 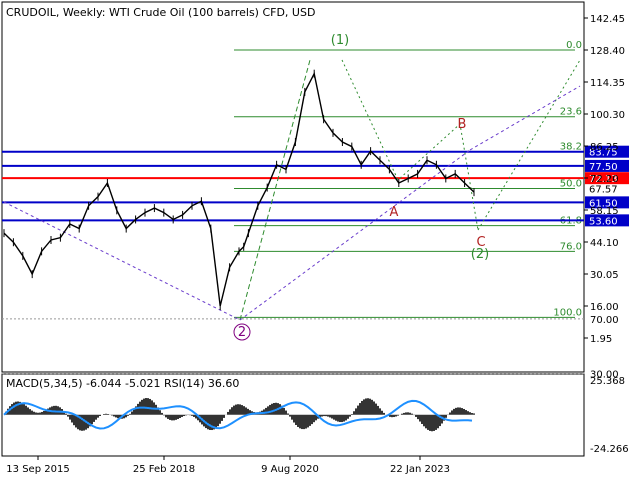 What do you see at coordinates (571, 147) in the screenshot?
I see `fib-level-label: 38.2` at bounding box center [571, 147].